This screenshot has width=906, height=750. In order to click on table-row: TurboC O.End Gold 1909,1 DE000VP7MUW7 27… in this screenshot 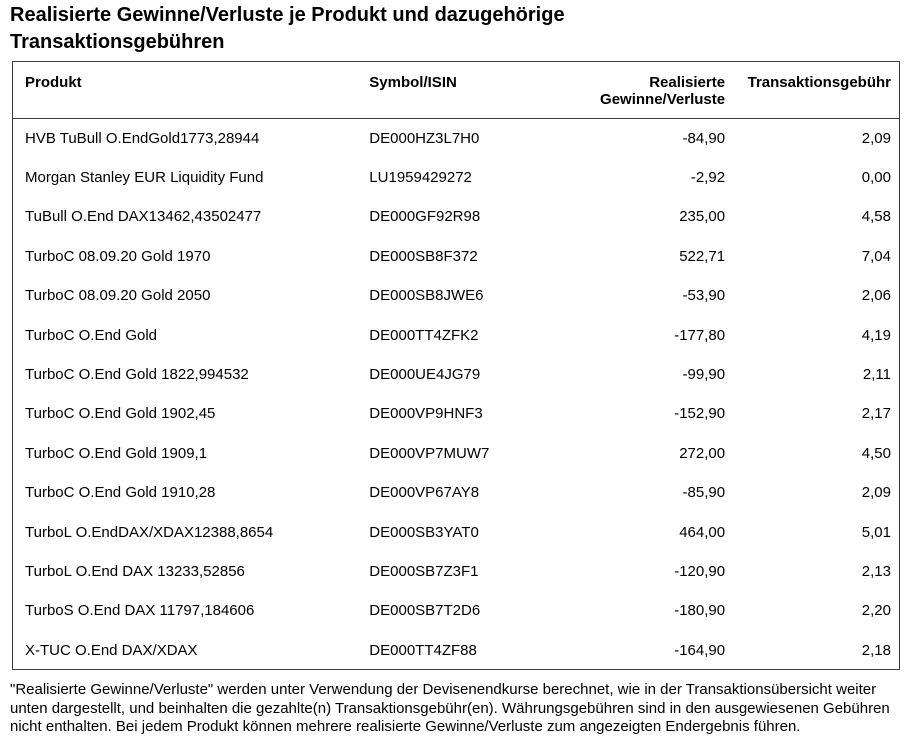, I will do `click(456, 453)`.